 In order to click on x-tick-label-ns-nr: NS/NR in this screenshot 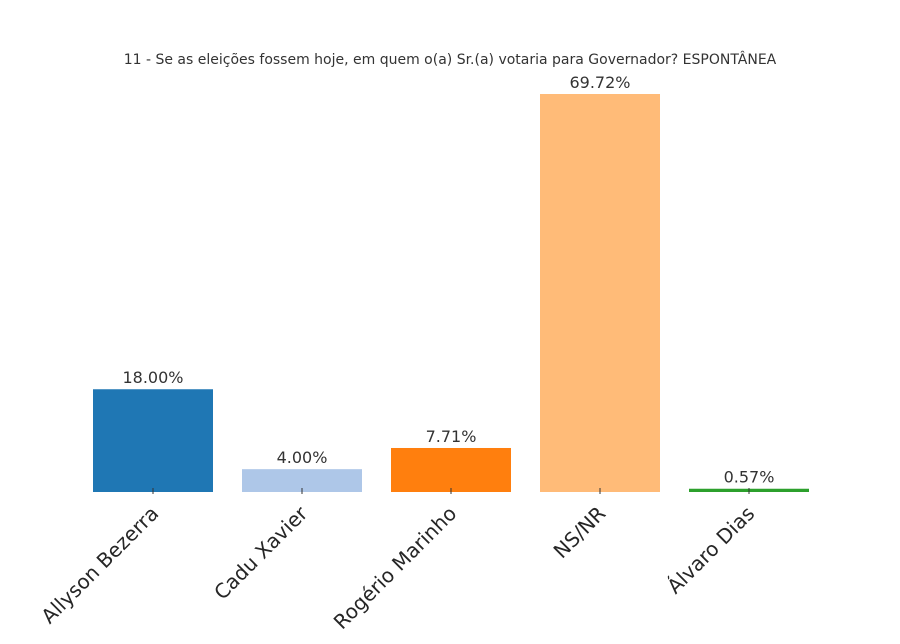, I will do `click(580, 532)`.